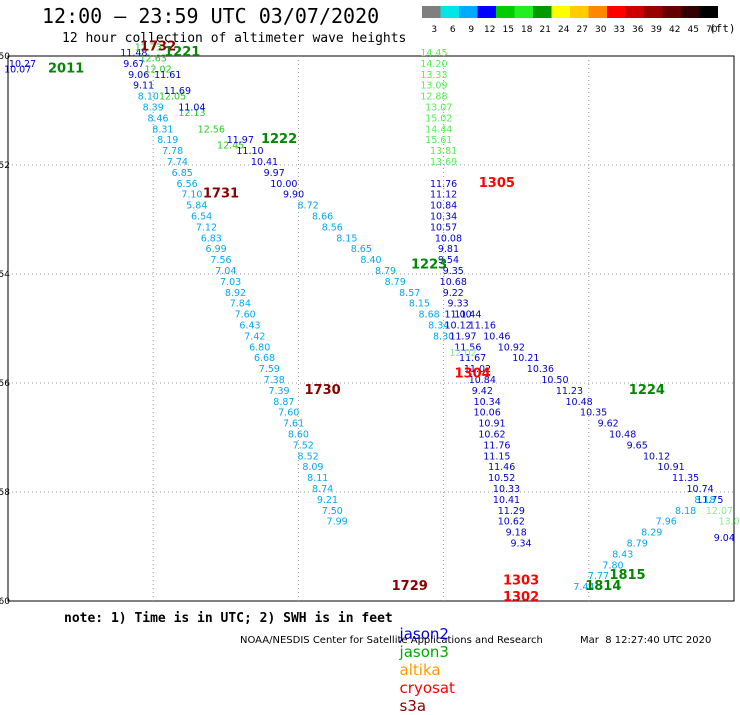  I want to click on pass-number-label: 1303, so click(521, 581).